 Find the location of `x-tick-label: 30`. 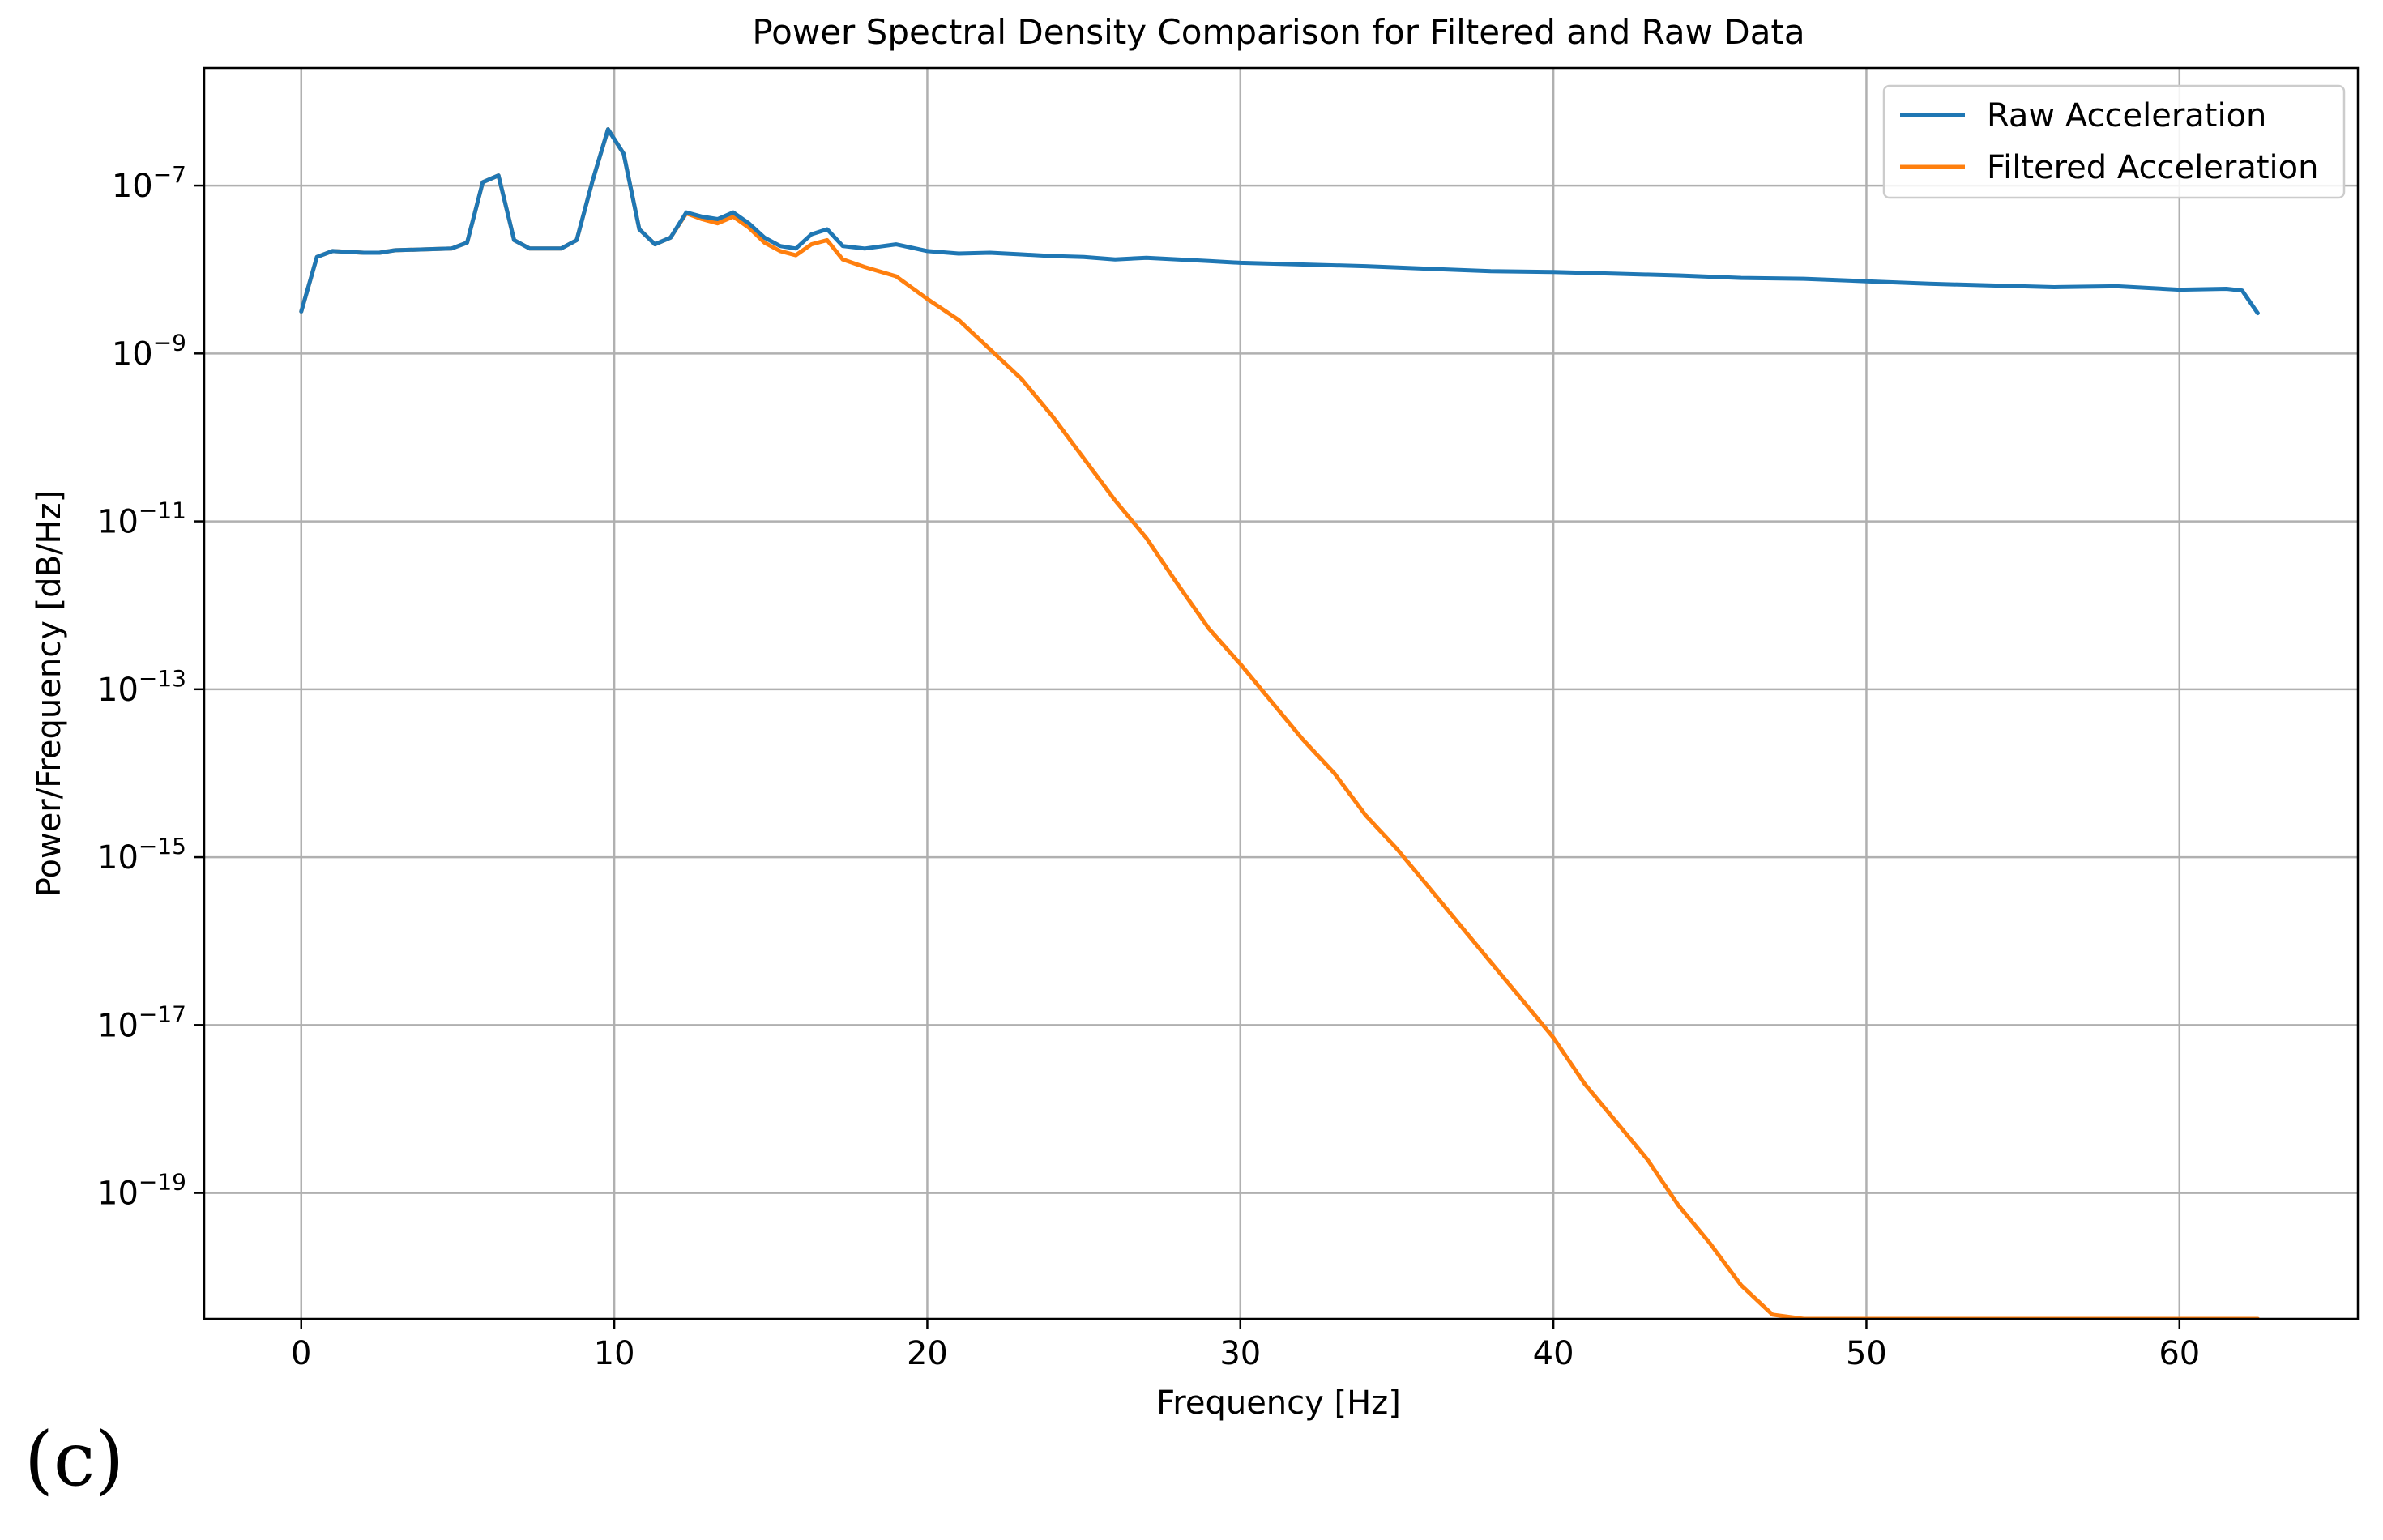

x-tick-label: 30 is located at coordinates (1240, 1353).